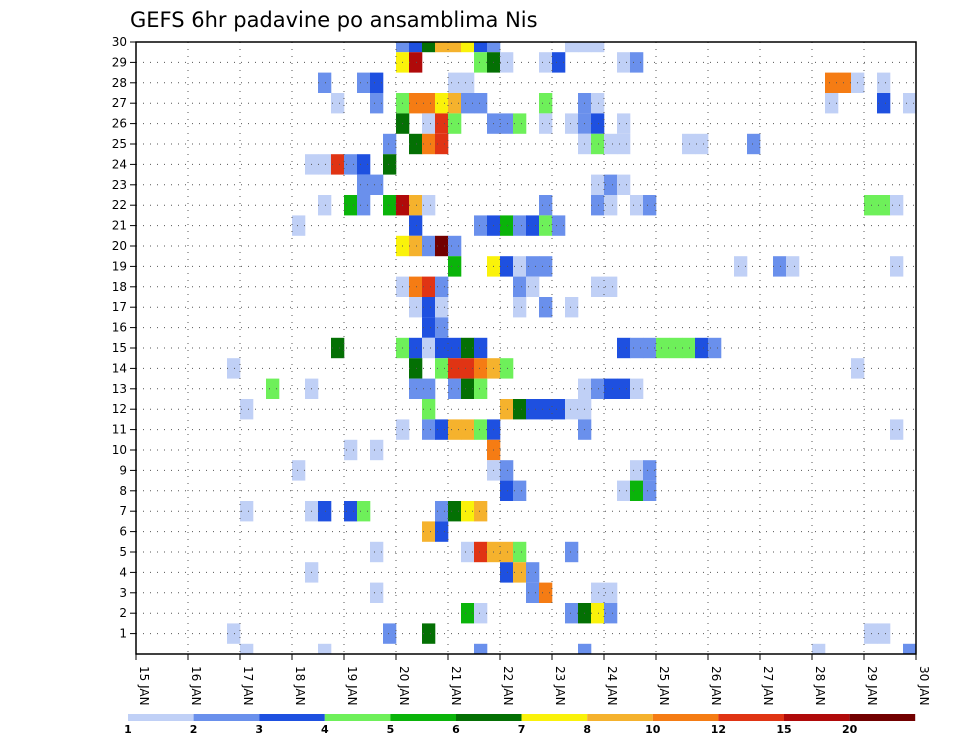 Image resolution: width=960 pixels, height=742 pixels. What do you see at coordinates (194, 729) in the screenshot?
I see `legend-label: 2` at bounding box center [194, 729].